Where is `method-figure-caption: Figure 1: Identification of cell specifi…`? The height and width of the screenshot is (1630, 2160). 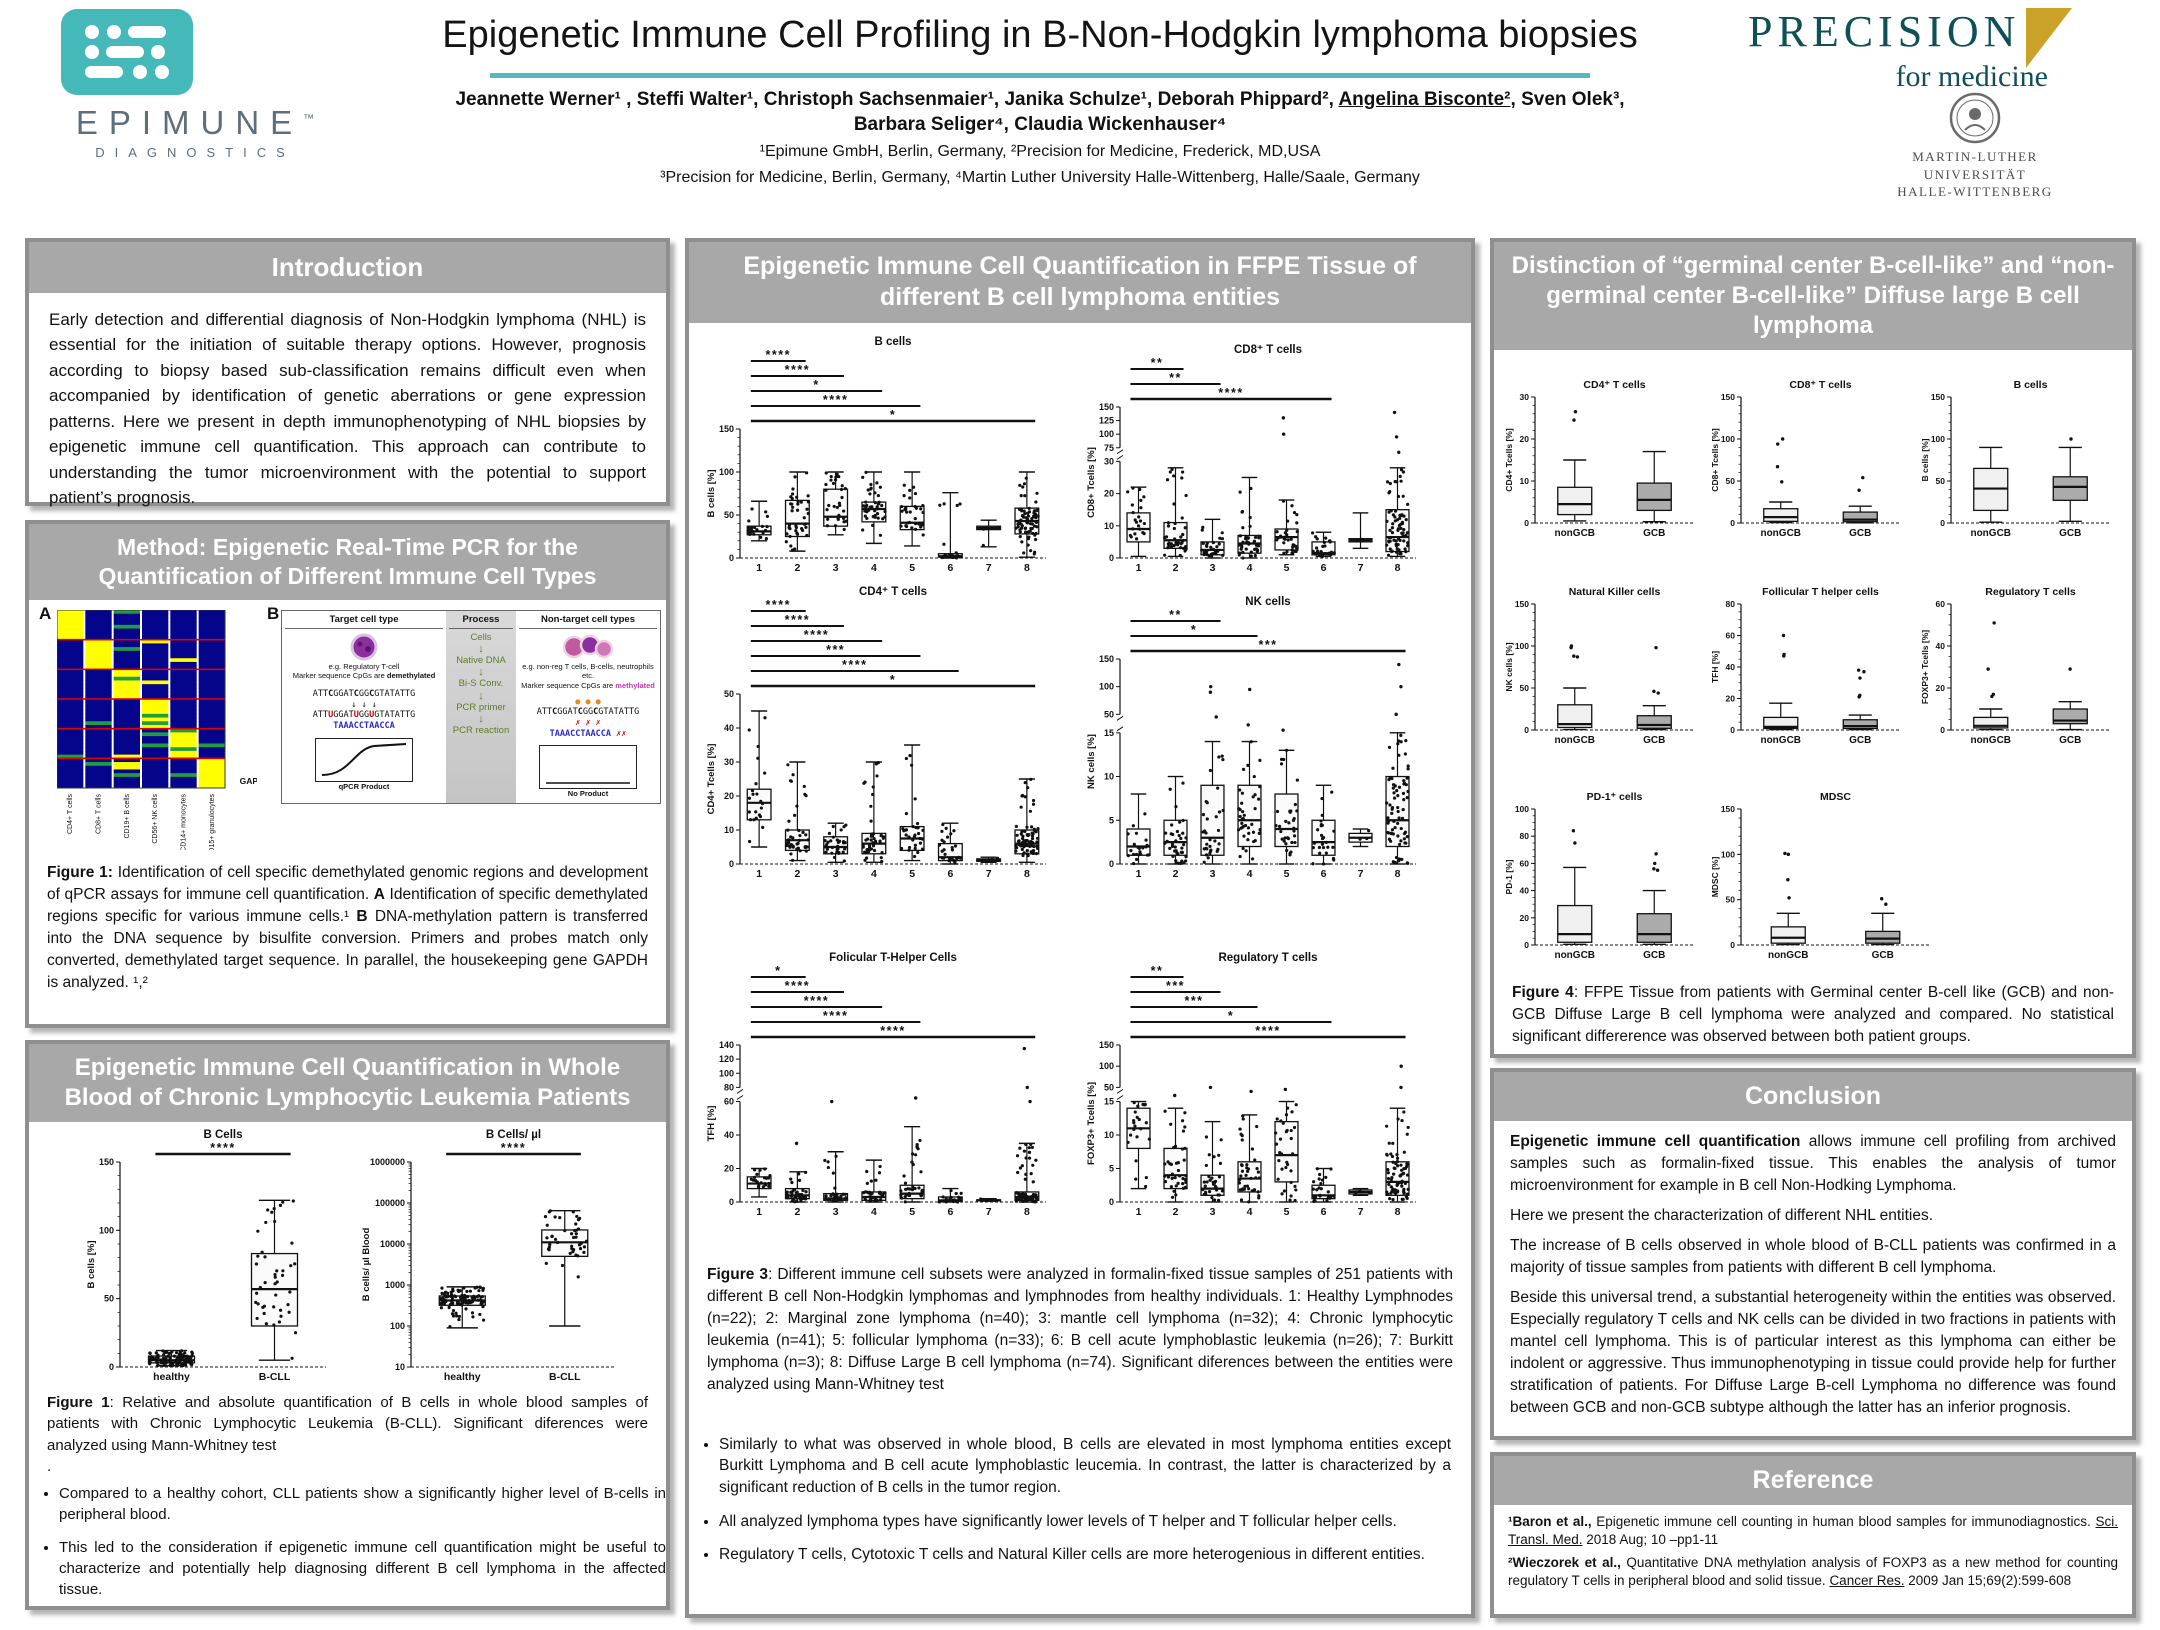 method-figure-caption: Figure 1: Identification of cell specifi… is located at coordinates (347, 927).